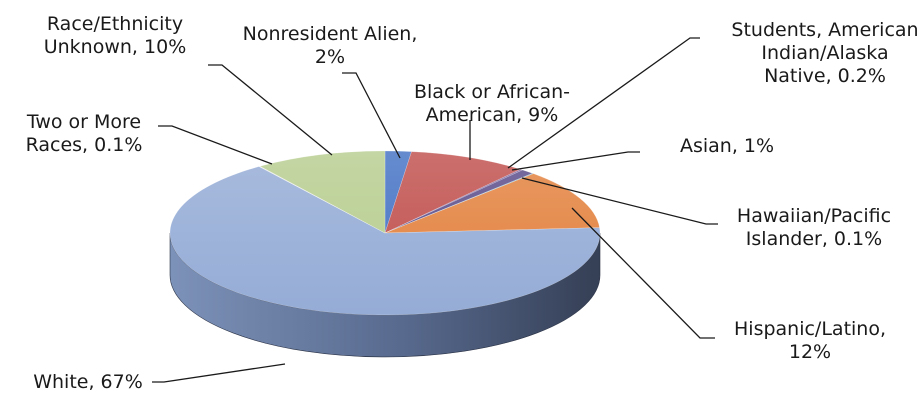  I want to click on leader-line-race-ethnicity-unknown, so click(270, 110).